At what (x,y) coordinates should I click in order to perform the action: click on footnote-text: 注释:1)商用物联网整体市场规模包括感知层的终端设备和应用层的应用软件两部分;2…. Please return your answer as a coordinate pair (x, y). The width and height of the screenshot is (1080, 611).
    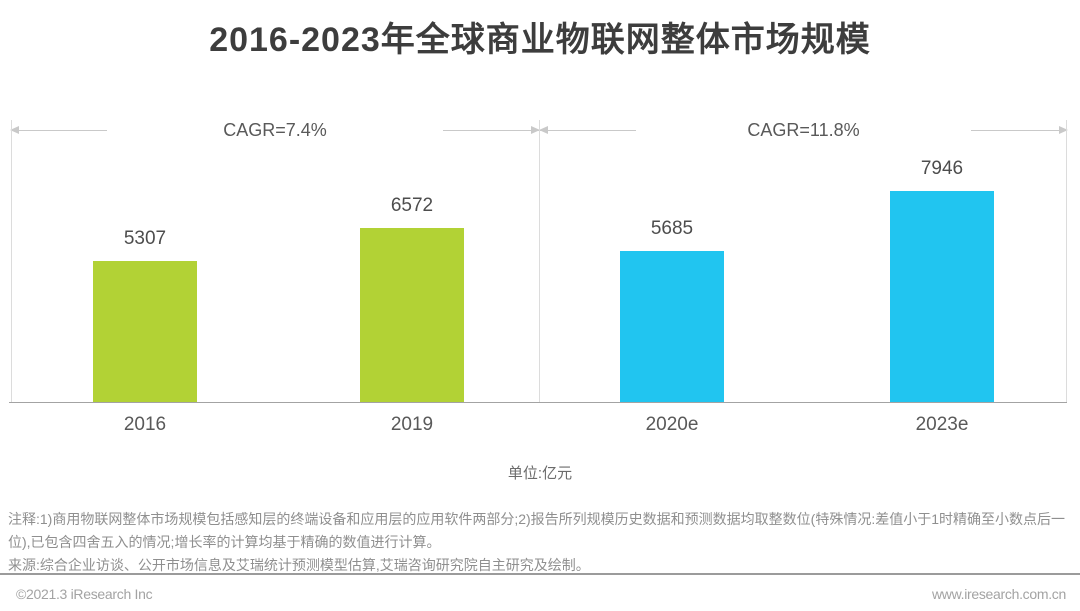
    Looking at the image, I should click on (537, 530).